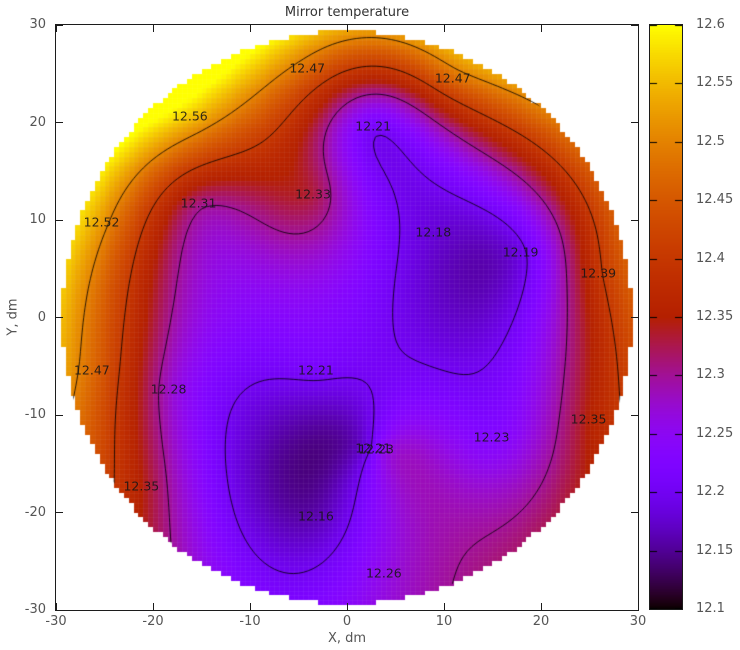 The image size is (740, 650). What do you see at coordinates (35, 512) in the screenshot?
I see `y-tick-label: -20` at bounding box center [35, 512].